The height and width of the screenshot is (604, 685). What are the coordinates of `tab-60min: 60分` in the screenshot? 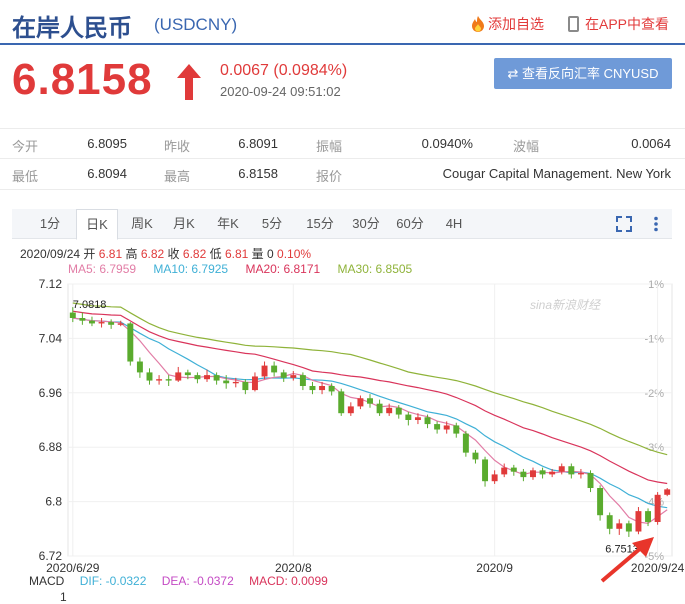 It's located at (410, 223).